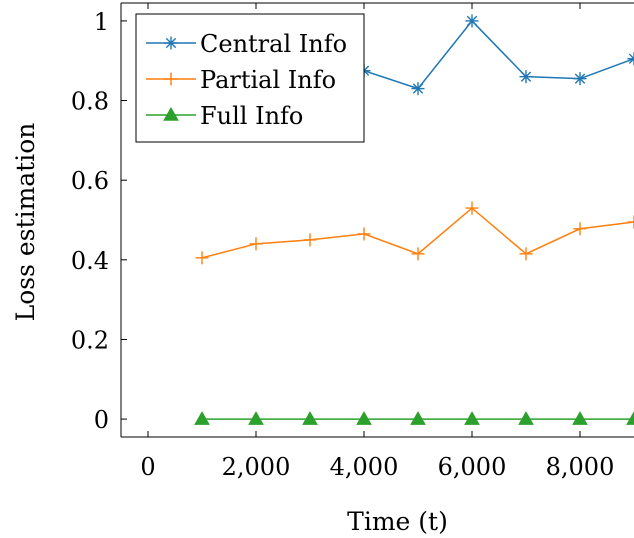  Describe the element at coordinates (580, 467) in the screenshot. I see `x-tick-label: 8,000` at that location.